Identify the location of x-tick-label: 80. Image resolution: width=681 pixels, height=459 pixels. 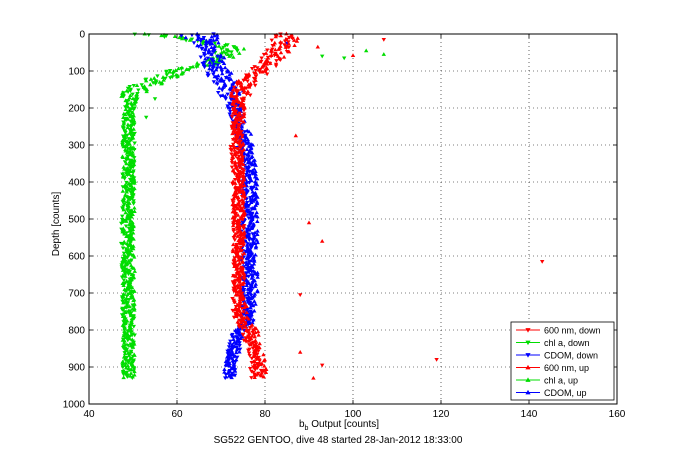
(265, 414).